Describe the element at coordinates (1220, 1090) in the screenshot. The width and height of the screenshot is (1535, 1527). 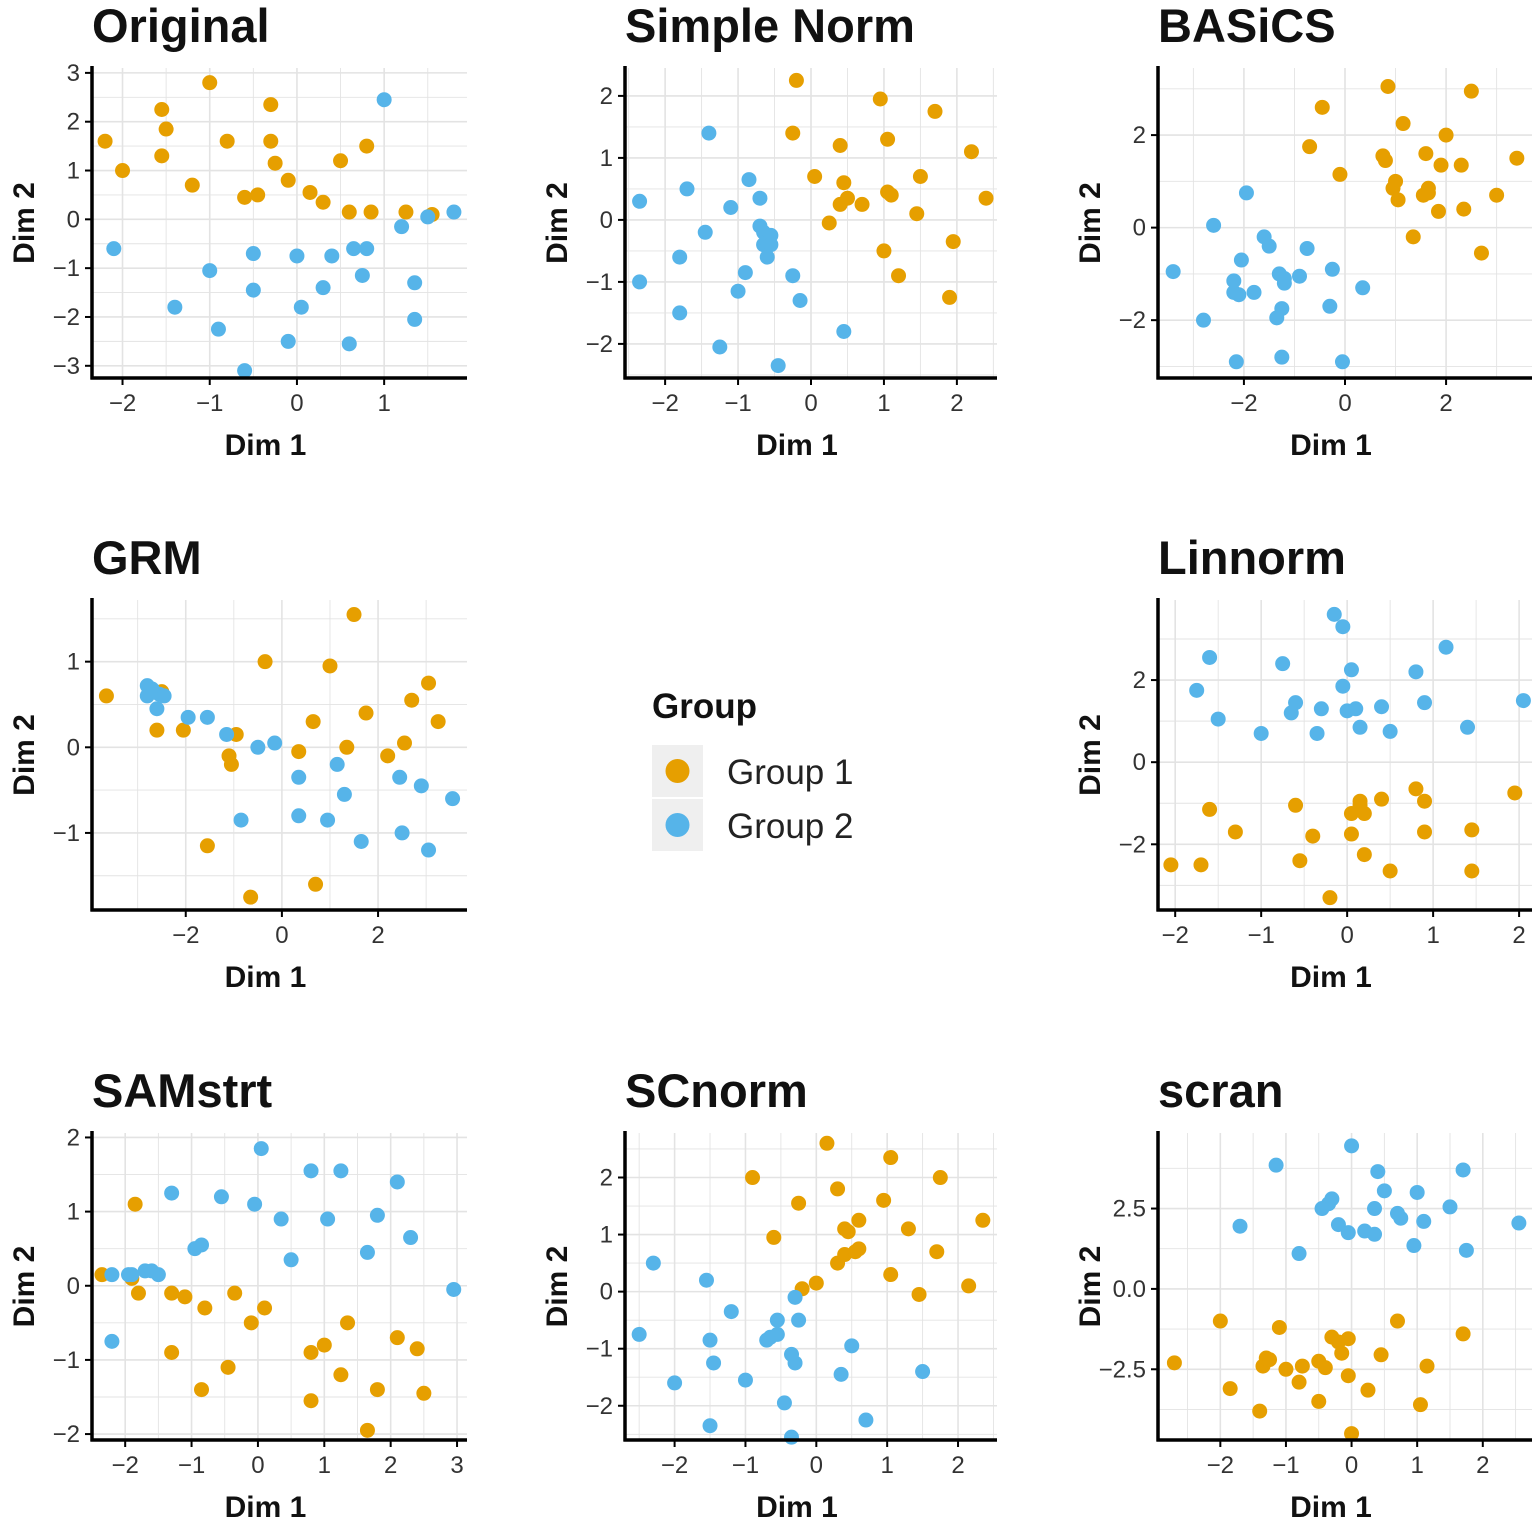
I see `panel-title-scran: scran` at that location.